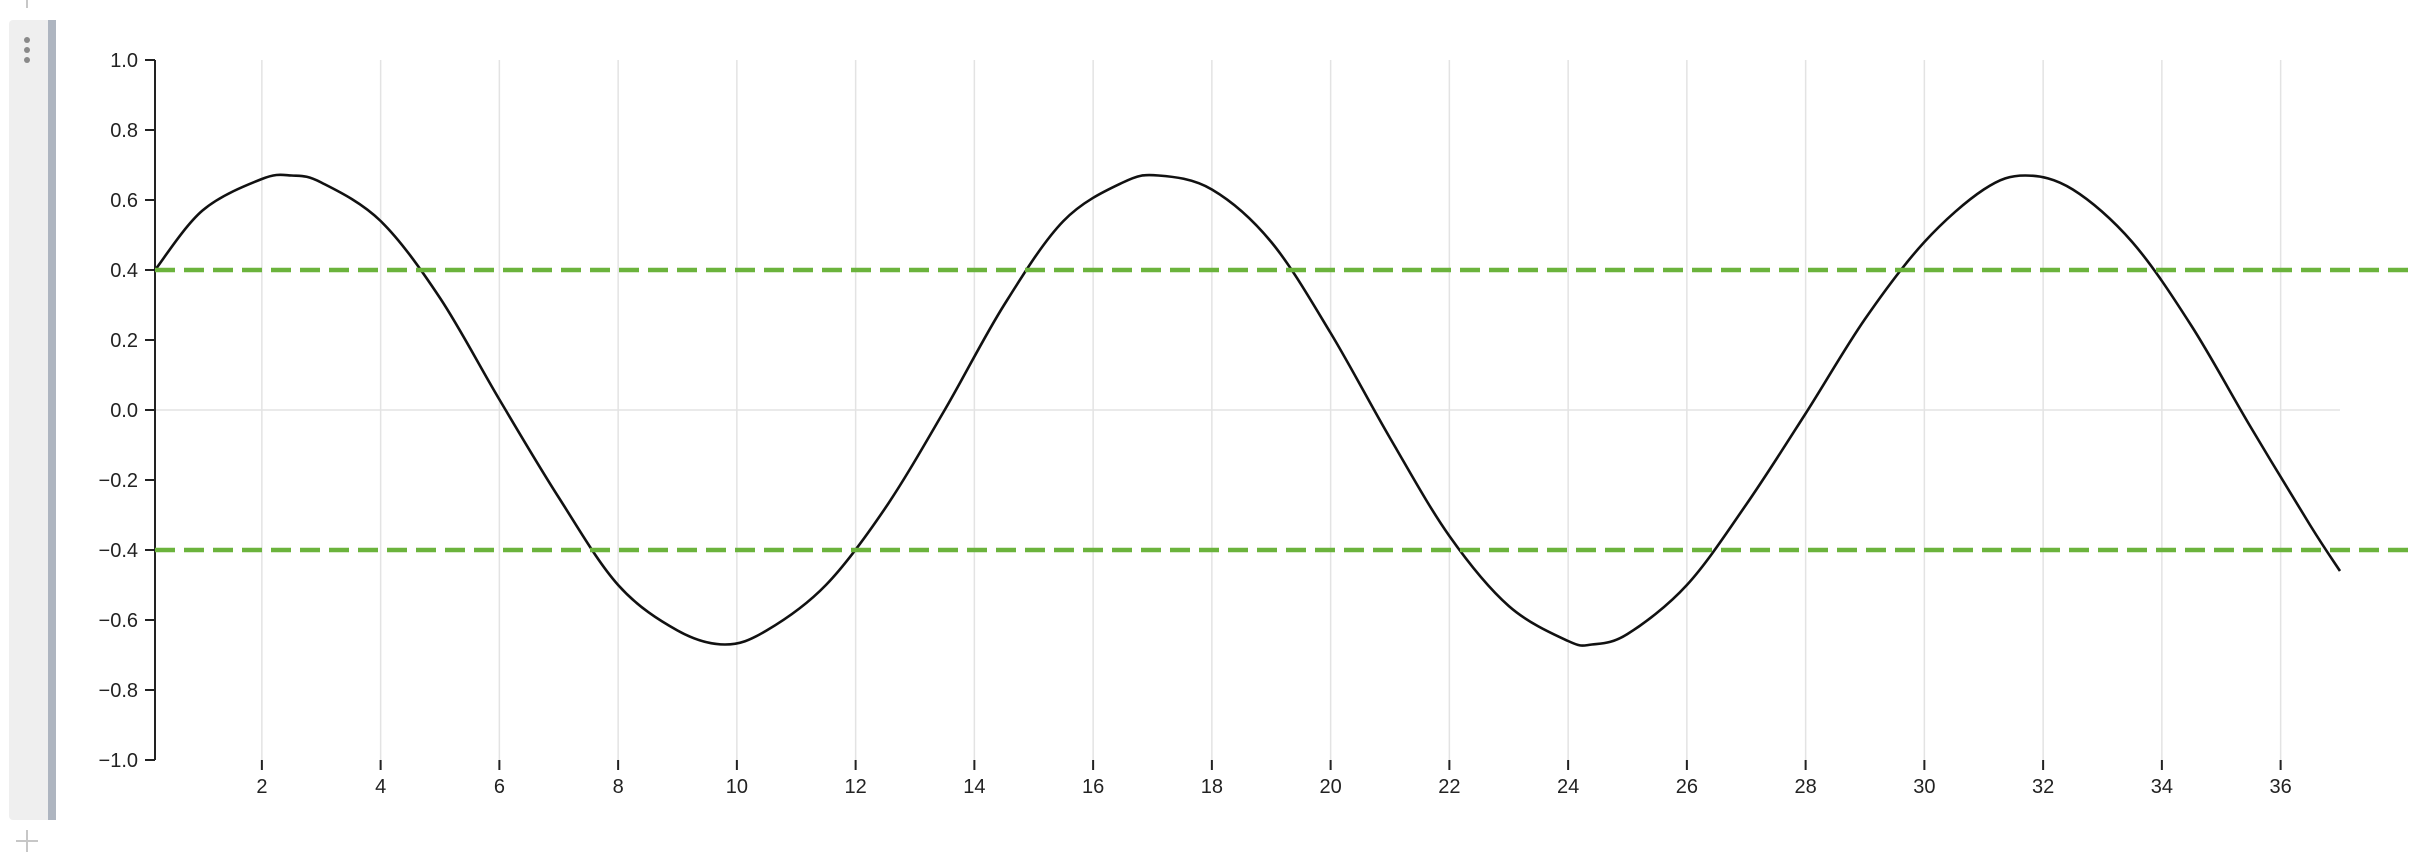 This screenshot has width=2414, height=854. Describe the element at coordinates (31, 420) in the screenshot. I see `cell-gutter` at that location.